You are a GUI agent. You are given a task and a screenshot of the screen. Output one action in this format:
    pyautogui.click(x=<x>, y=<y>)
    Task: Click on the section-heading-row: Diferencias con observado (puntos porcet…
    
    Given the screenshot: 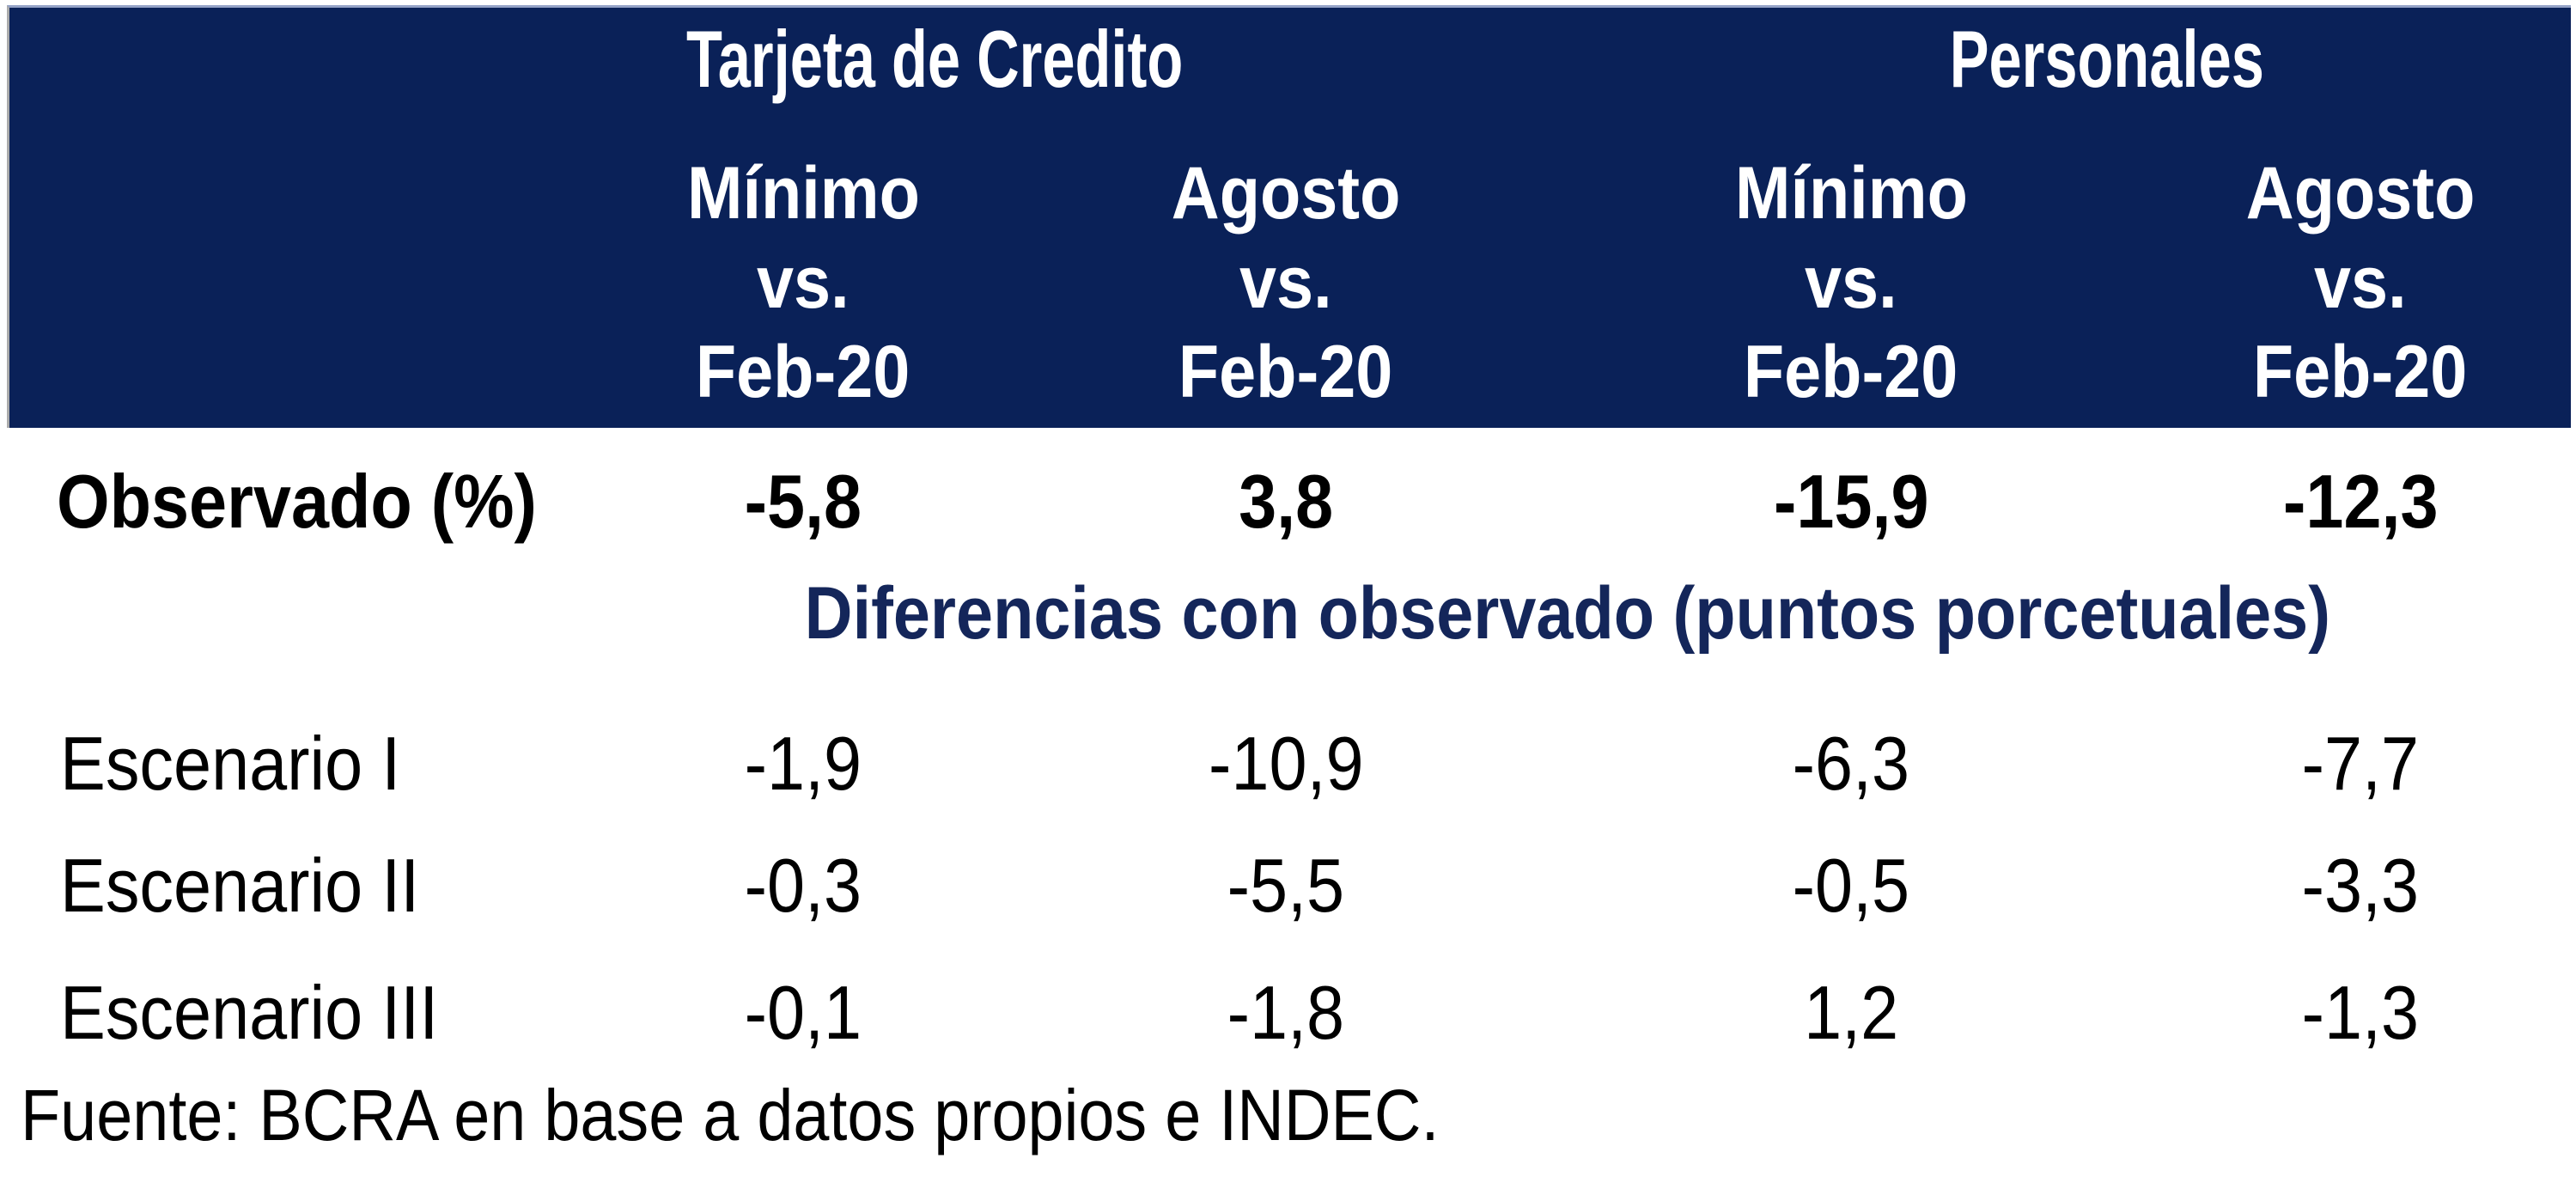 What is the action you would take?
    pyautogui.click(x=1288, y=613)
    